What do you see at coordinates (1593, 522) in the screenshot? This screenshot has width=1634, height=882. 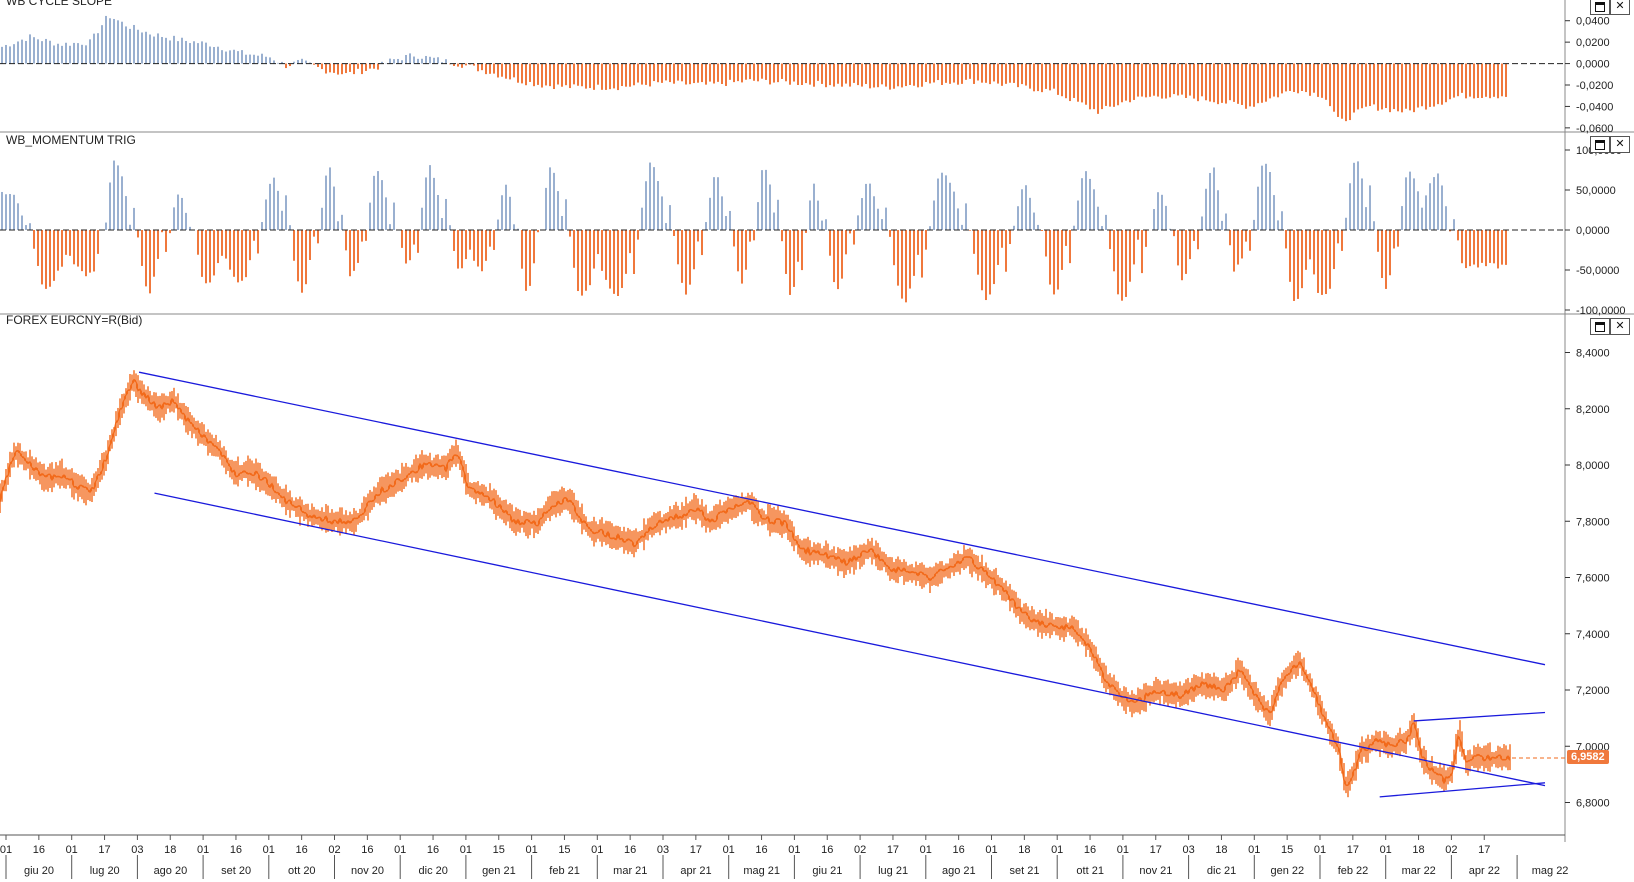 I see `price-y-tick-label: 7,8000` at bounding box center [1593, 522].